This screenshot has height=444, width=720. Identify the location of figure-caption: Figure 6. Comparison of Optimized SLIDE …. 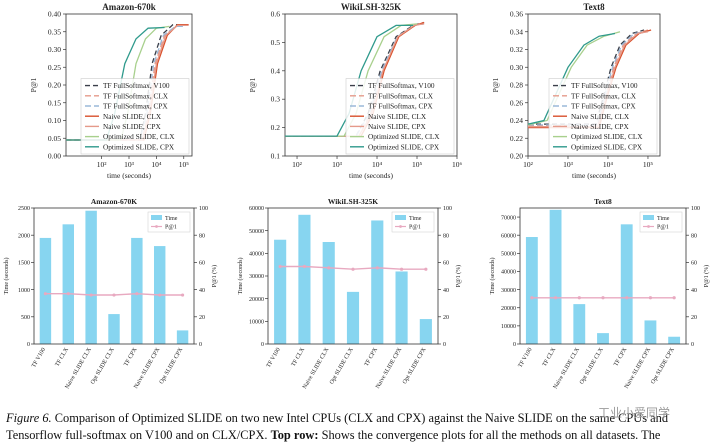
(362, 426).